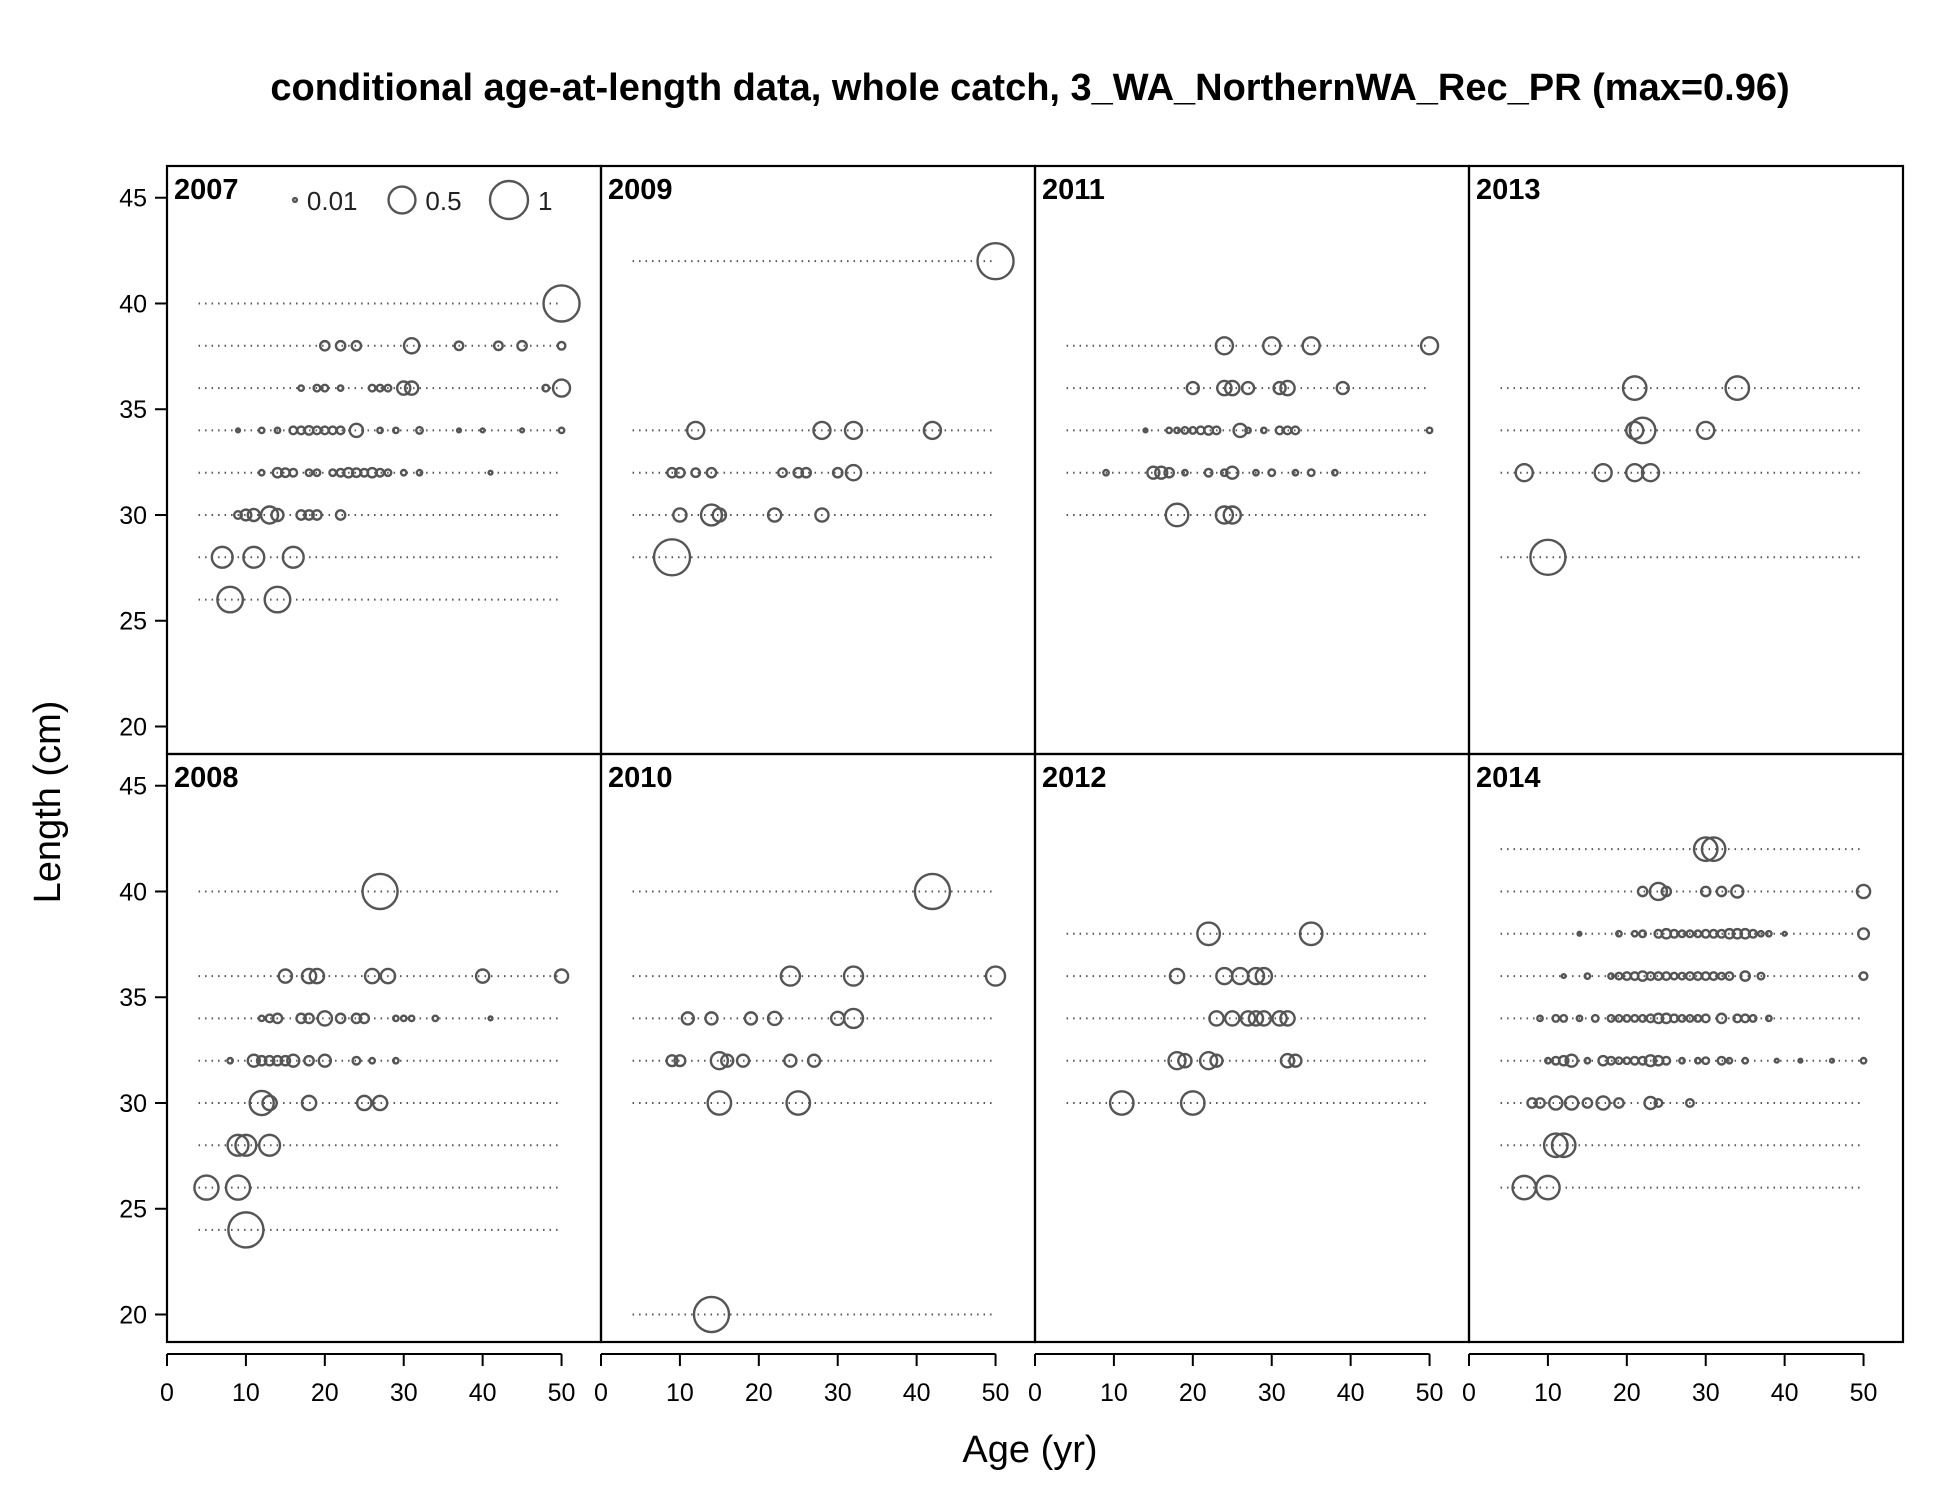 The width and height of the screenshot is (1950, 1500). I want to click on panel-2010: 2010 0 10 20 30 40 50, so click(815, 1079).